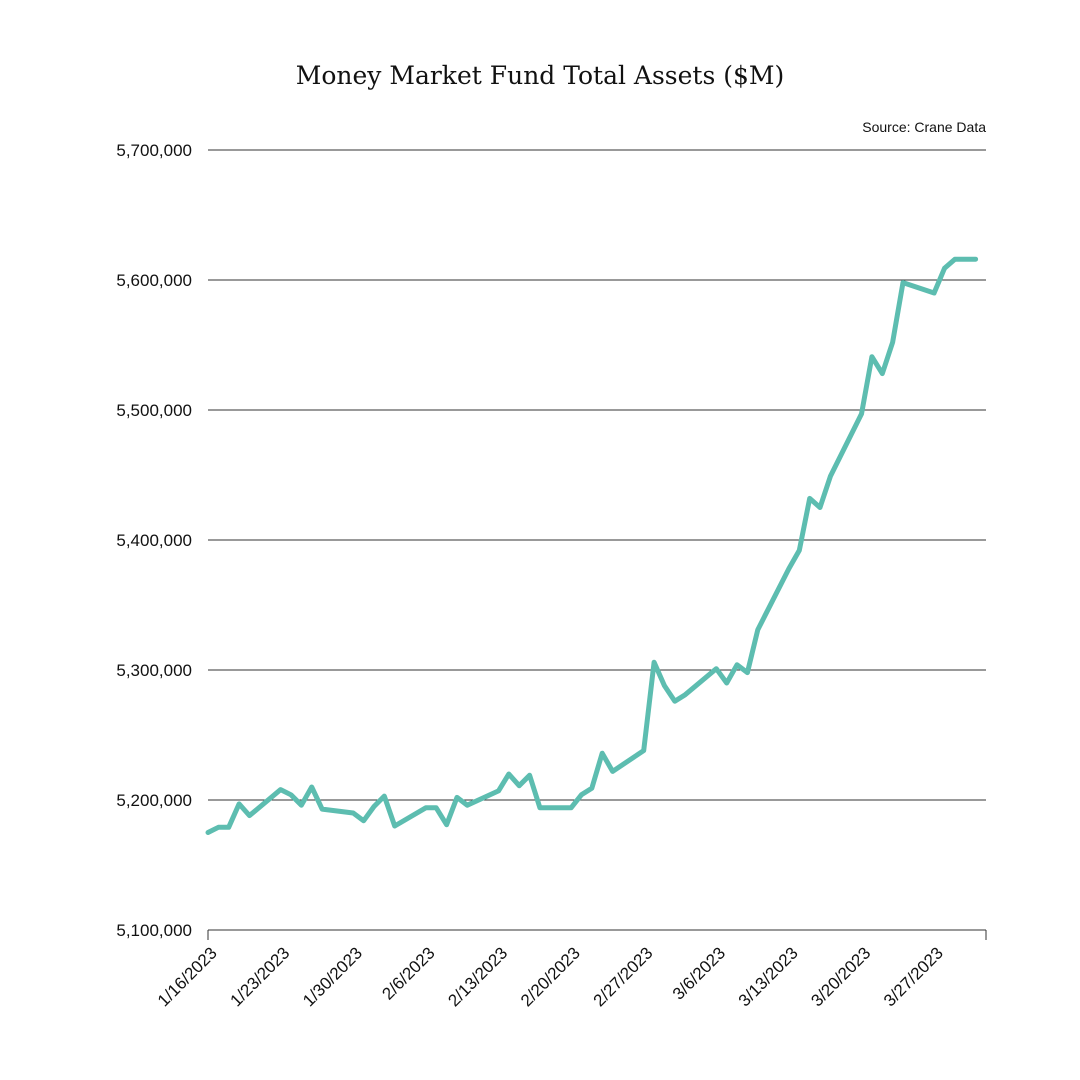 The image size is (1080, 1080). I want to click on source-note: Source: Crane Data, so click(924, 127).